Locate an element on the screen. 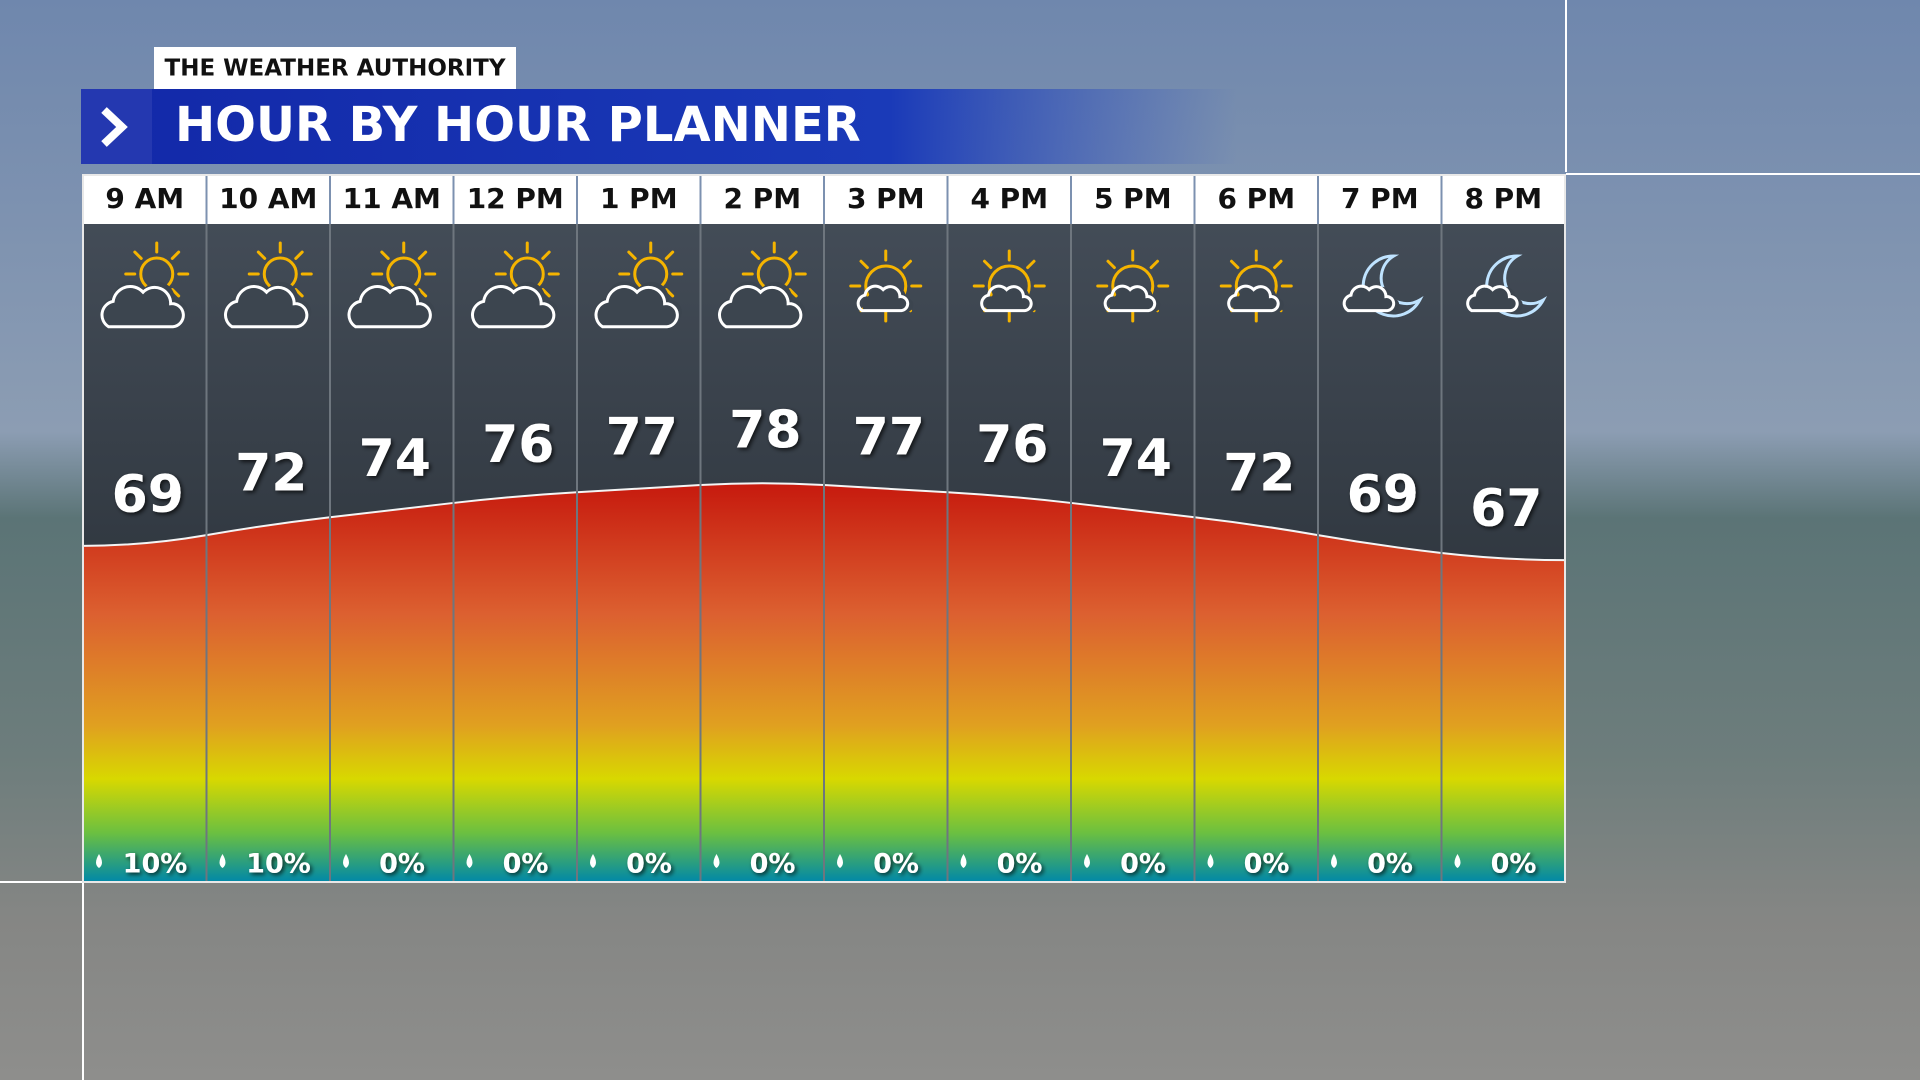  hour-label: 1 PM is located at coordinates (639, 198).